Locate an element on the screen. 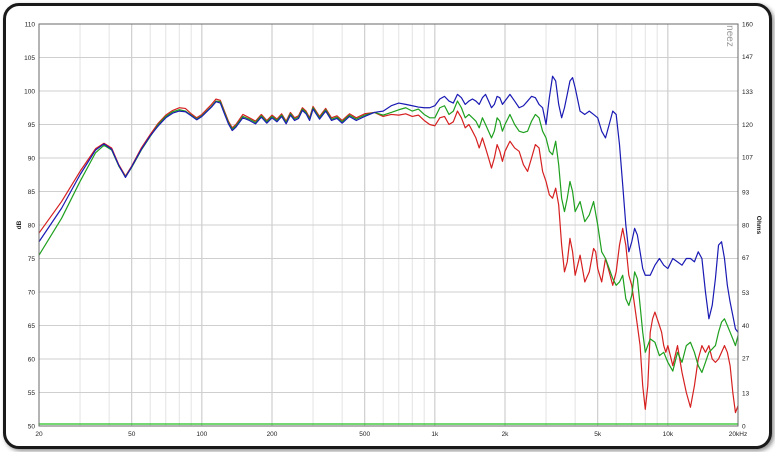 Image resolution: width=775 pixels, height=452 pixels. y-tick-label: 80 is located at coordinates (32, 225).